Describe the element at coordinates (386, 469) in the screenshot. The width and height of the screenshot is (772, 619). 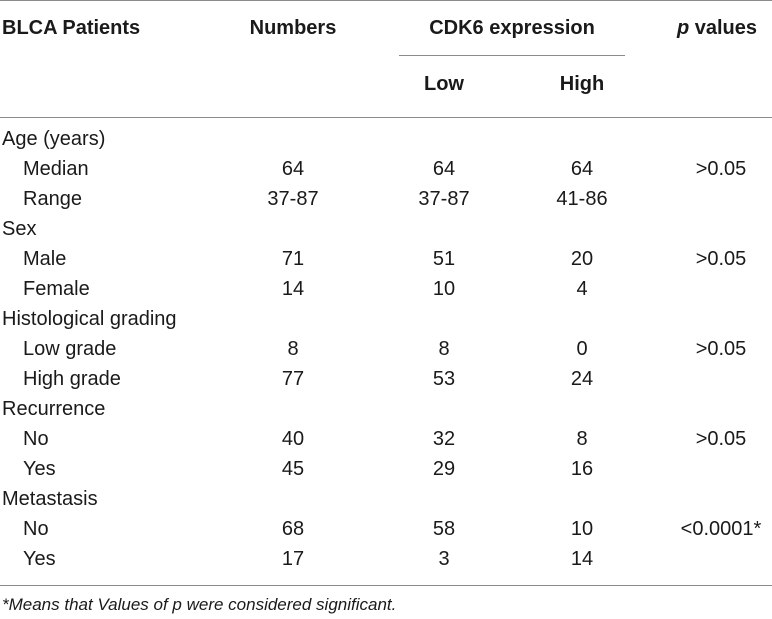
I see `table-row: Yes 45 29 16` at that location.